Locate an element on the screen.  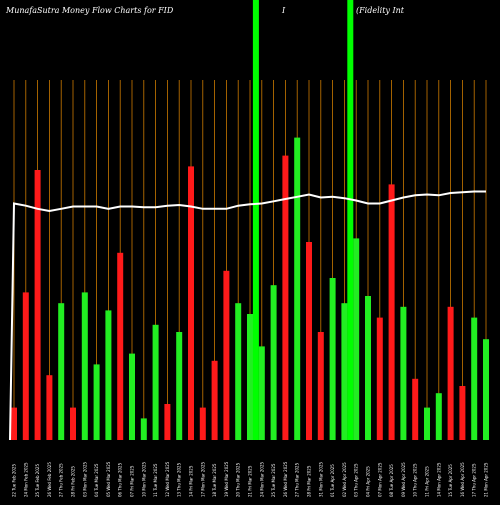
x-tick-label: 11 Tue Mar 2025 is located at coordinates (155, 480).